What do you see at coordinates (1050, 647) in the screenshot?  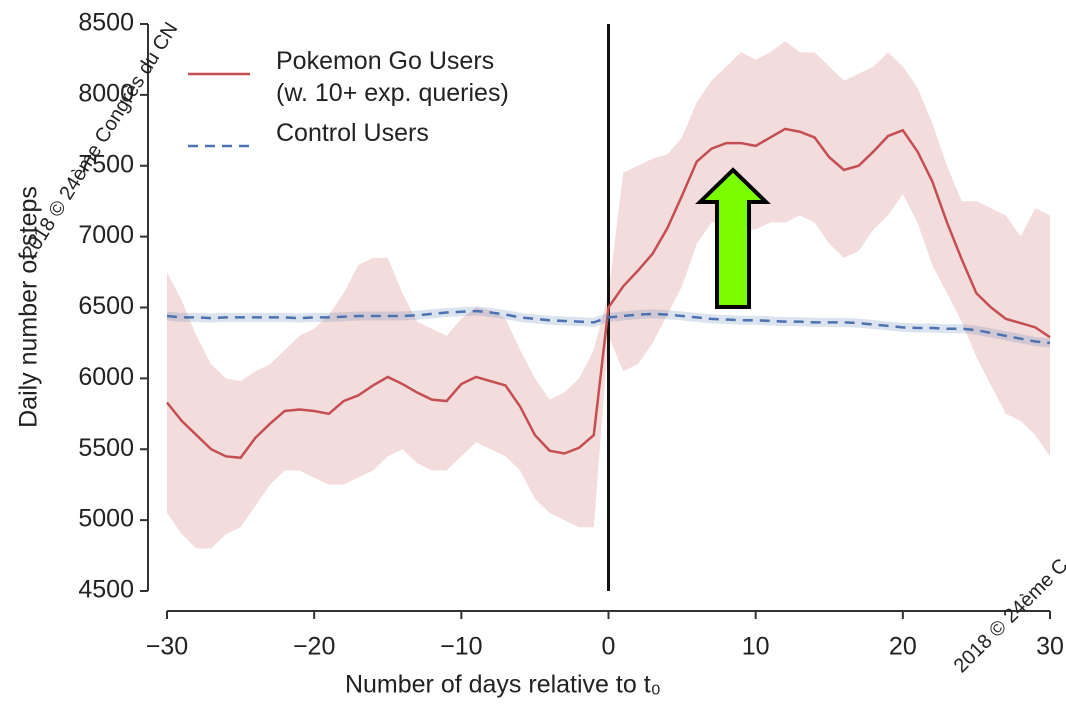 I see `x-tick-label: 30` at bounding box center [1050, 647].